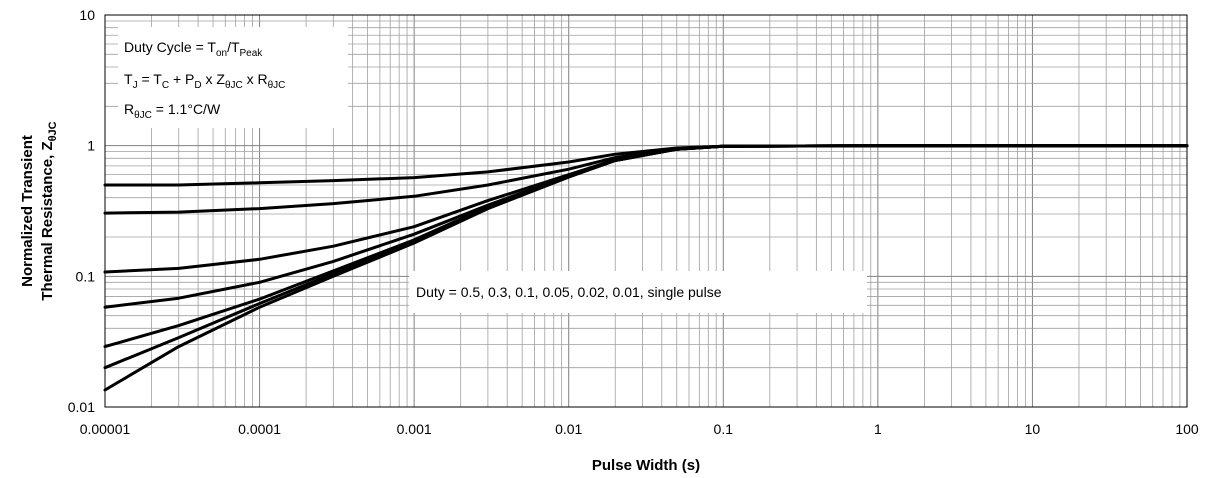 The height and width of the screenshot is (478, 1212). What do you see at coordinates (105, 429) in the screenshot?
I see `x-tick-label: 0.00001` at bounding box center [105, 429].